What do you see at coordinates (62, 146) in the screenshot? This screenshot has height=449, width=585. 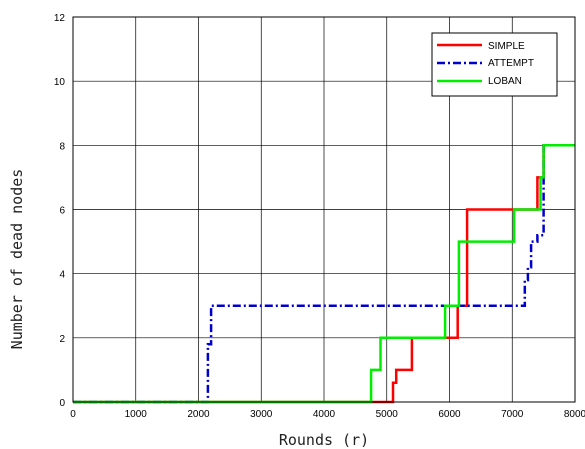 I see `y-tick-label: 8` at bounding box center [62, 146].